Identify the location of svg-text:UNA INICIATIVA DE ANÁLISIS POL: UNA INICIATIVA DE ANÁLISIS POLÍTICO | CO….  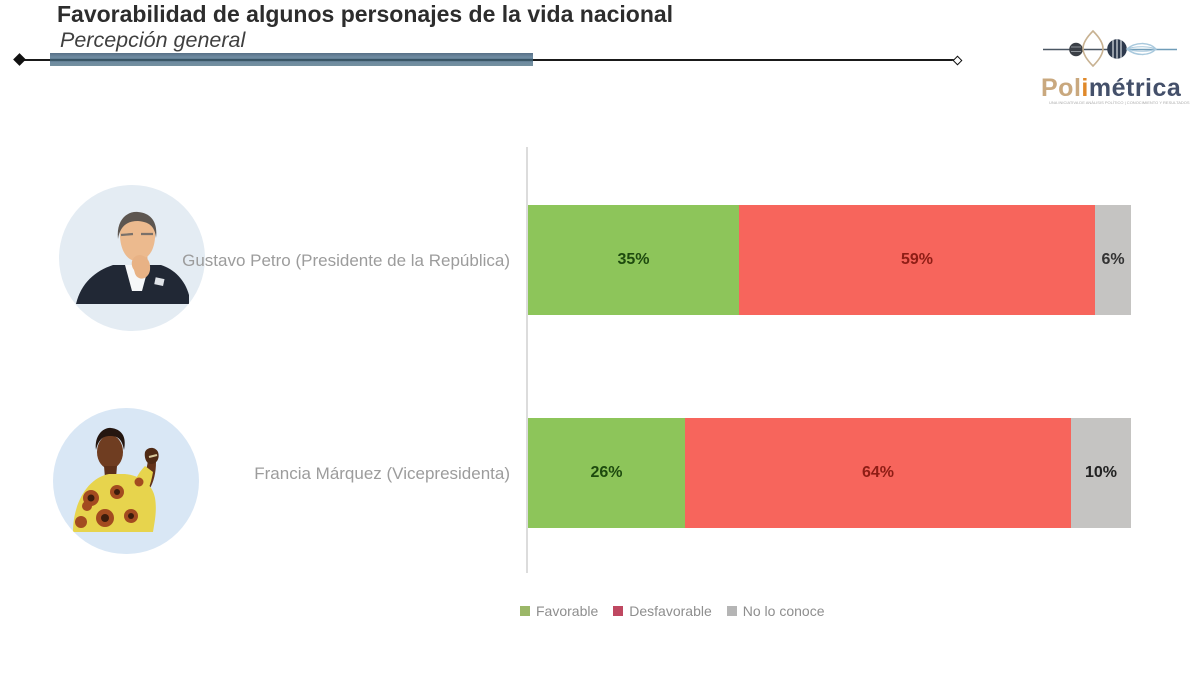
(1119, 102).